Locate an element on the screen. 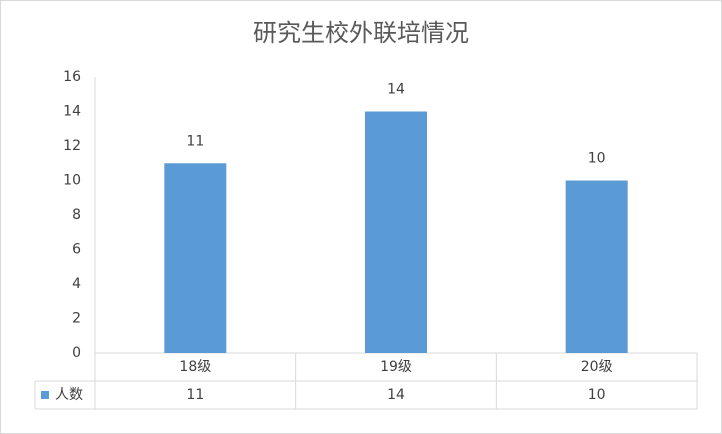 Image resolution: width=722 pixels, height=434 pixels. x-tick-label: 20级 is located at coordinates (597, 367).